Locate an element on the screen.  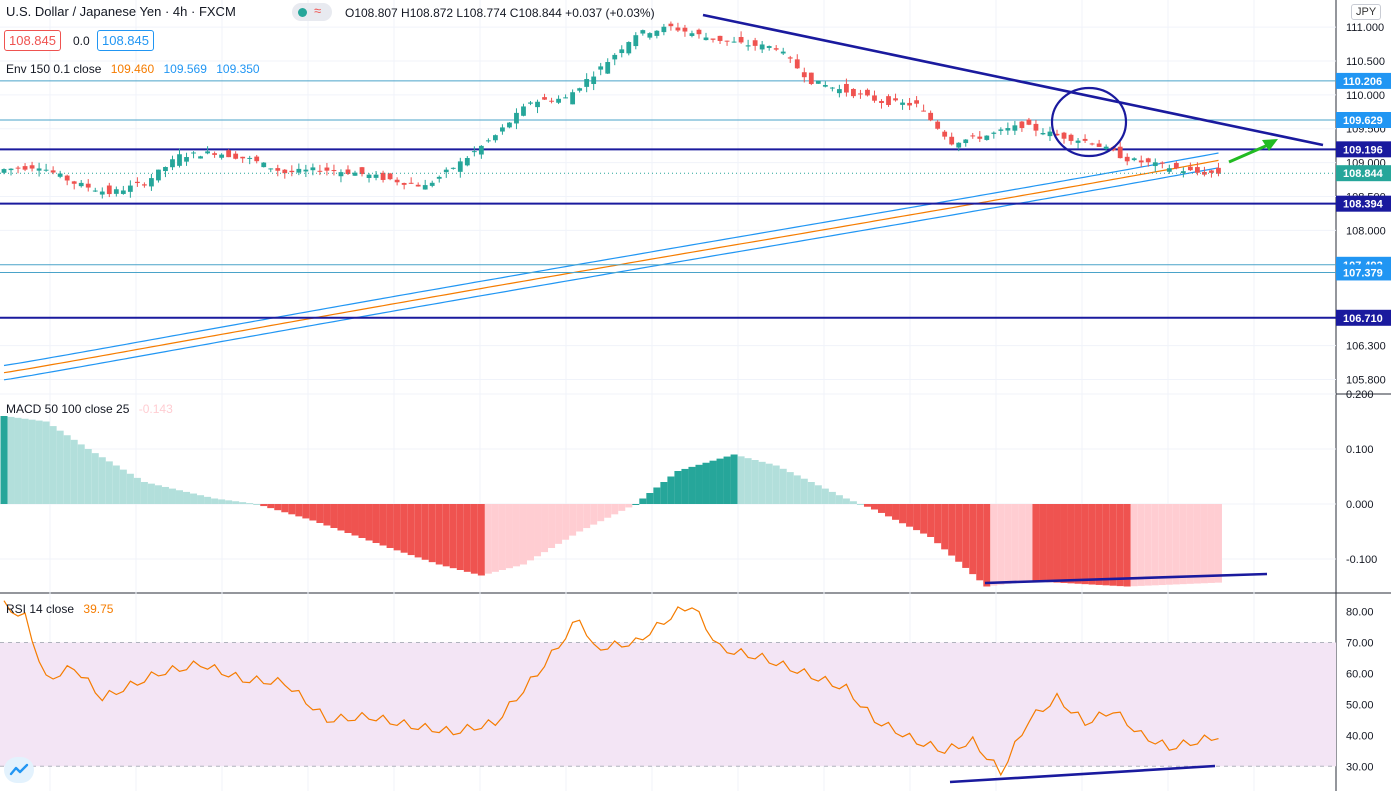
envelope-label: Env 150 0.1 close is located at coordinates (54, 69).